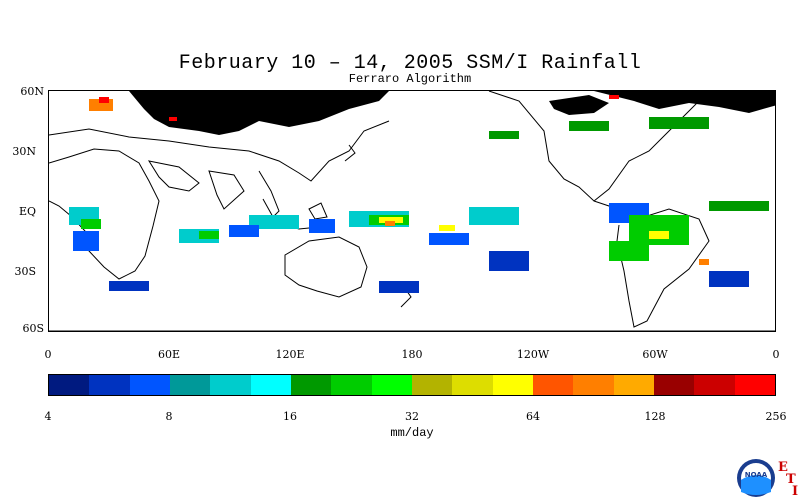 The width and height of the screenshot is (800, 500). What do you see at coordinates (169, 354) in the screenshot?
I see `lon-label-60e: 60E` at bounding box center [169, 354].